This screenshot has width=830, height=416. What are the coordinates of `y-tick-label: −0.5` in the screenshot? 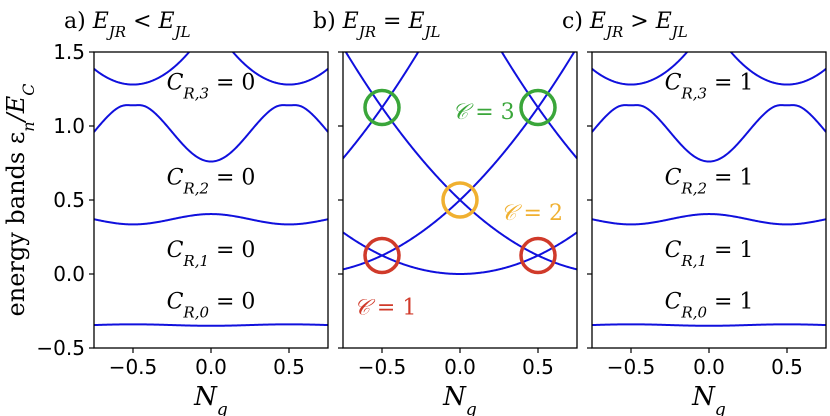 It's located at (60, 348).